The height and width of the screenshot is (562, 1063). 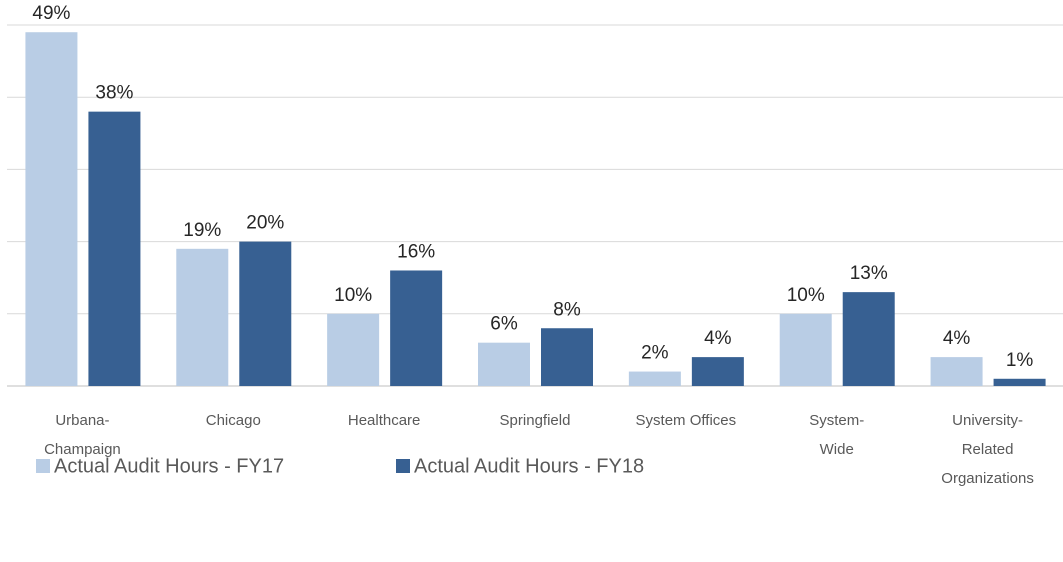 What do you see at coordinates (987, 449) in the screenshot?
I see `x-tick-label: University-Related Organizations` at bounding box center [987, 449].